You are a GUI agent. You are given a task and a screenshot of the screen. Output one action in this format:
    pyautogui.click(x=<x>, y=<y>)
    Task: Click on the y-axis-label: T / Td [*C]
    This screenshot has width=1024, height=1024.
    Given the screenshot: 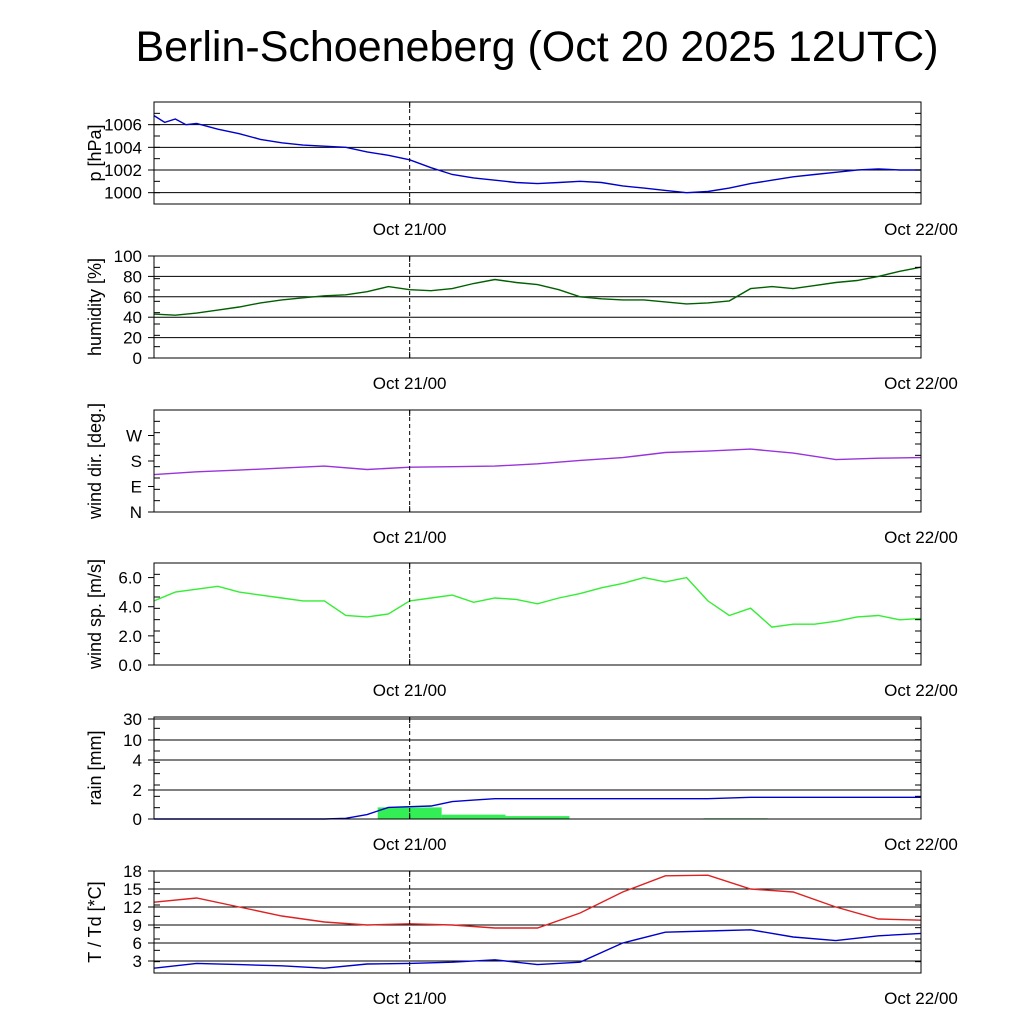 What is the action you would take?
    pyautogui.click(x=95, y=921)
    